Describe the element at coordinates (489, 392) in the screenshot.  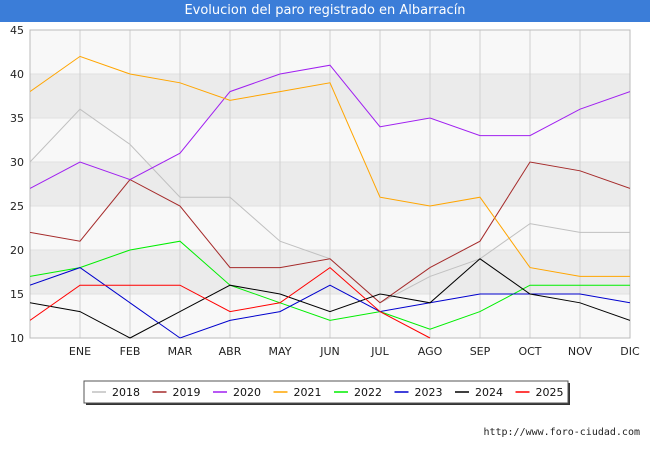
I see `legend-label-2024: 2024` at that location.